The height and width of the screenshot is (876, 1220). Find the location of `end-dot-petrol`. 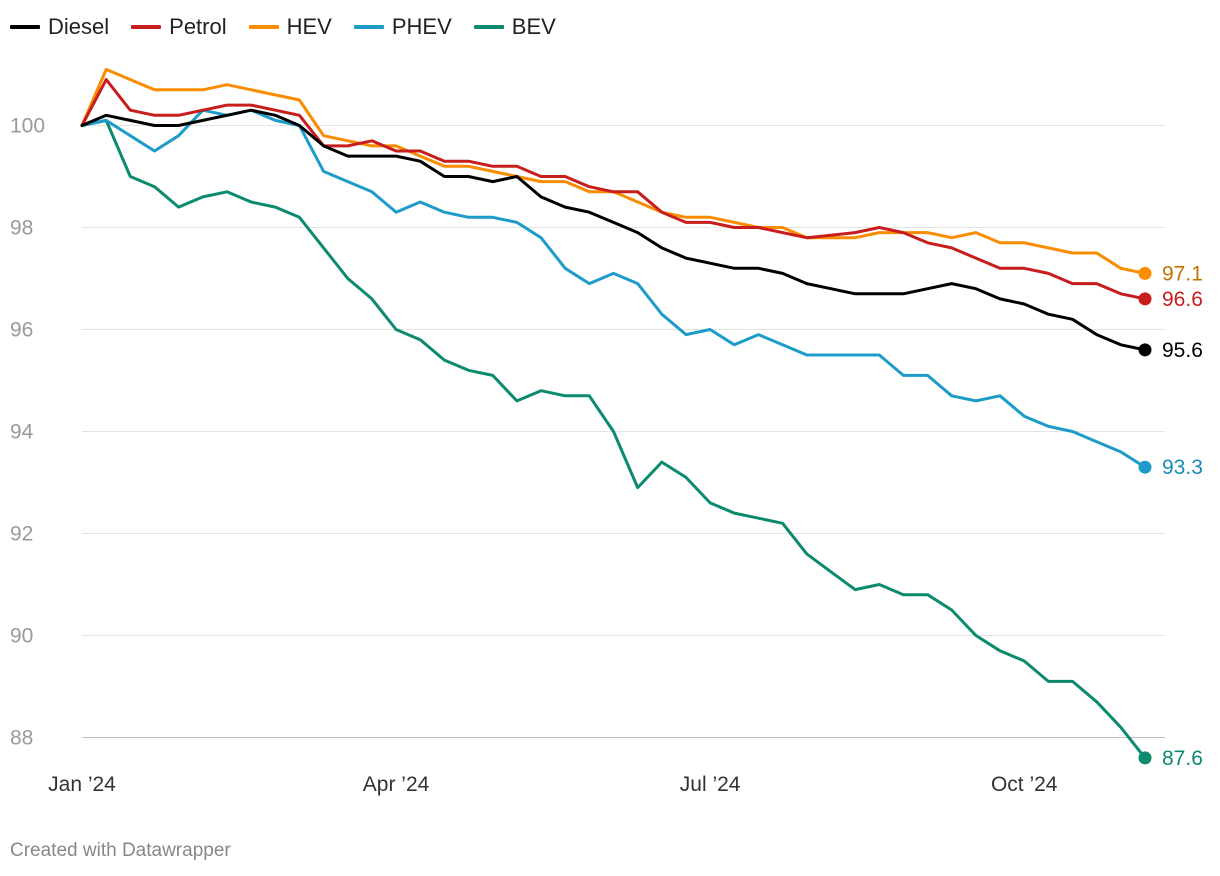

end-dot-petrol is located at coordinates (1145, 299).